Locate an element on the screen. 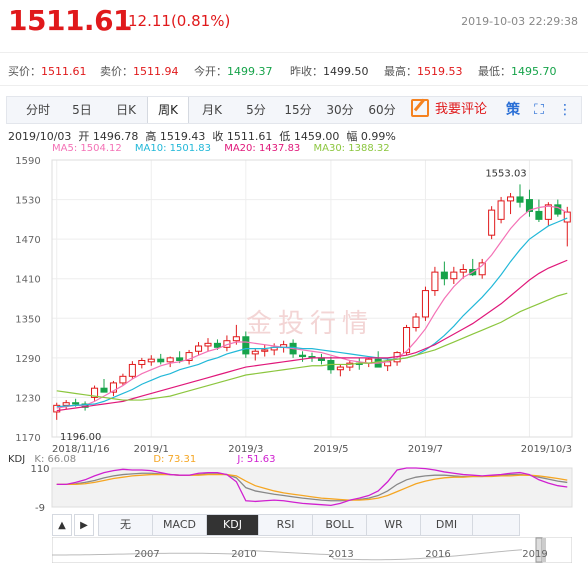 The height and width of the screenshot is (566, 588). indicator-wr: WR is located at coordinates (394, 525).